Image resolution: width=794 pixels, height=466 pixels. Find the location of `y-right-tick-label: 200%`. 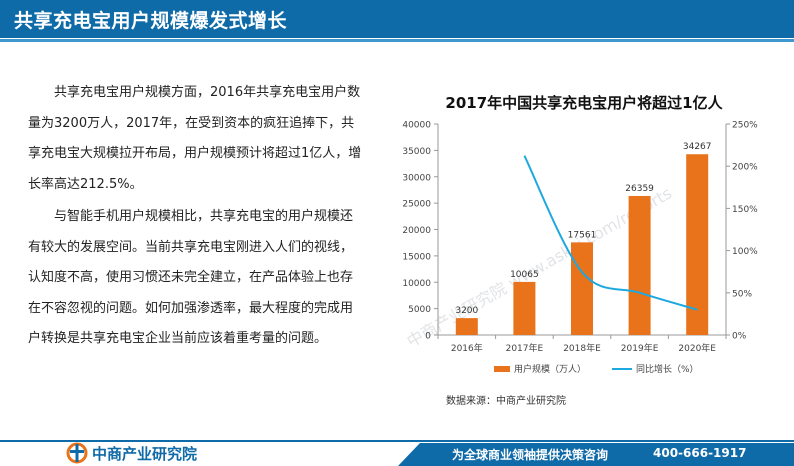

y-right-tick-label: 200% is located at coordinates (745, 168).